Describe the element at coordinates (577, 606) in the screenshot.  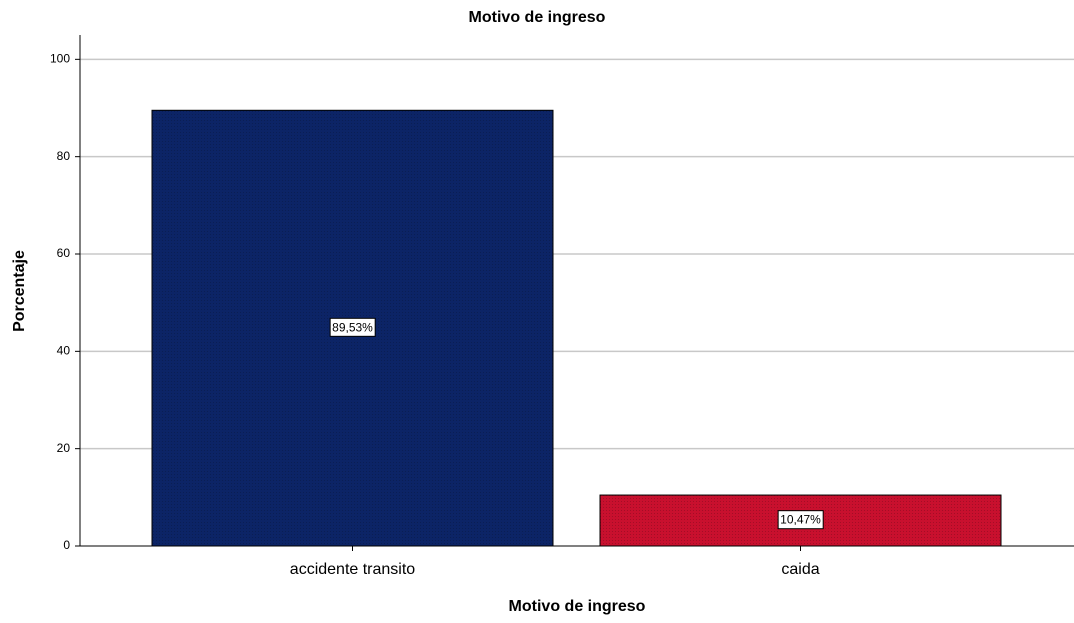
I see `x-axis-label: Motivo de ingreso` at that location.